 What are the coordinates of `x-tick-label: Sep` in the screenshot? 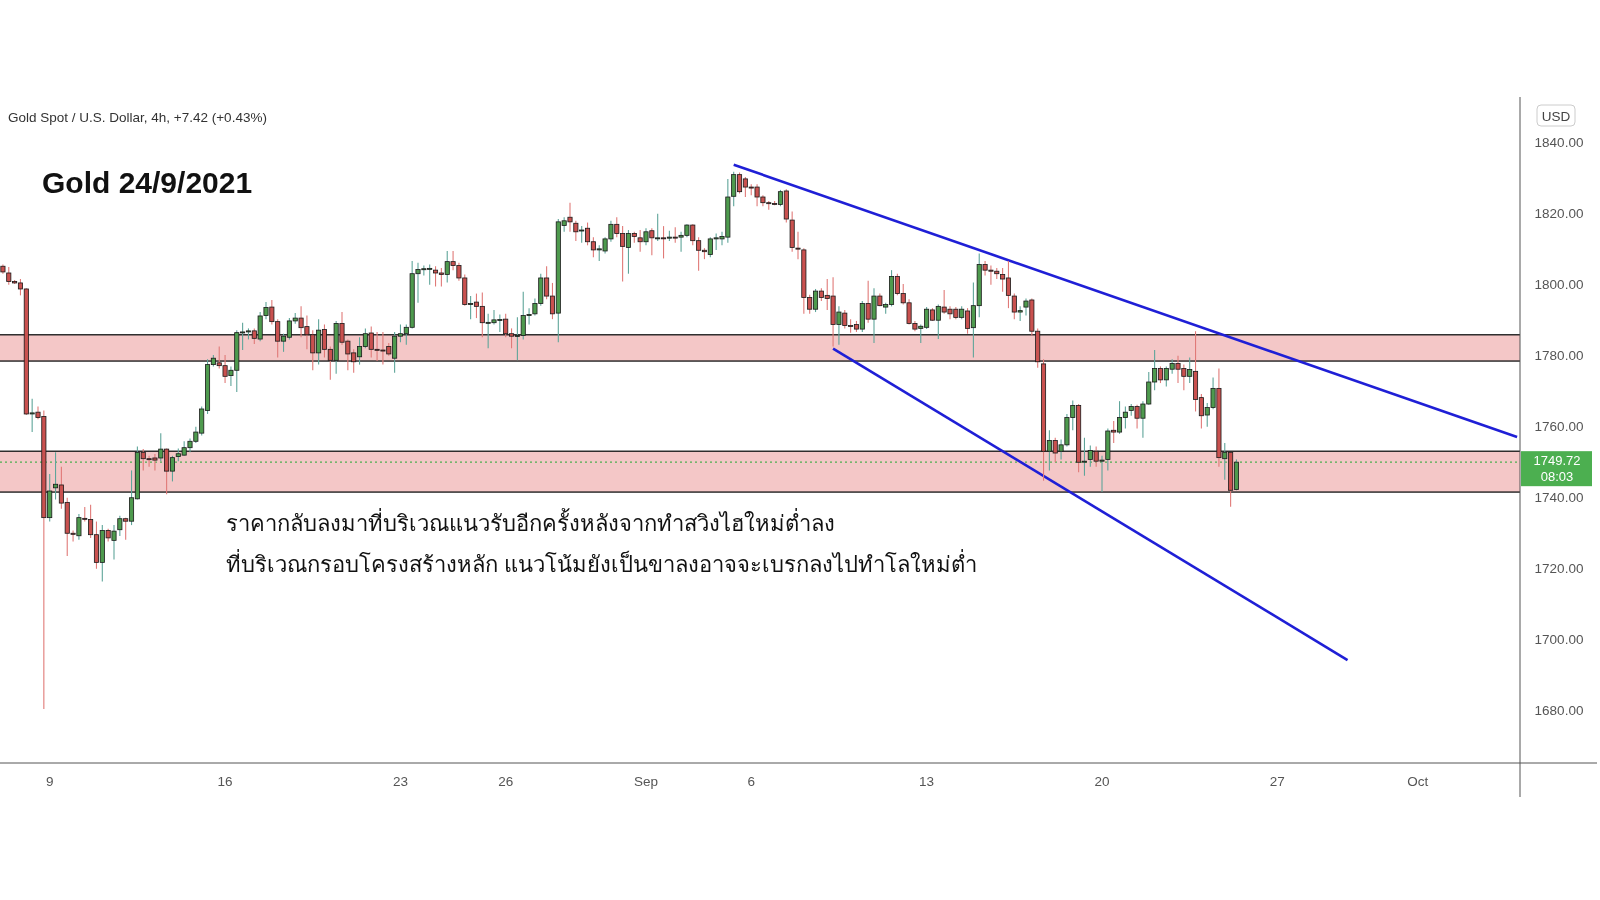 It's located at (646, 781).